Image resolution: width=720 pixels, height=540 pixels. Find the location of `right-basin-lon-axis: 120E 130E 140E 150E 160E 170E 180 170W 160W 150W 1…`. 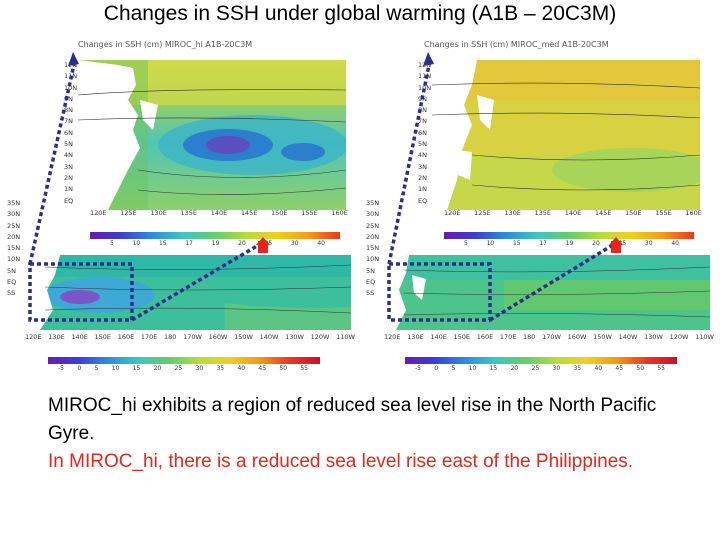

right-basin-lon-axis: 120E 130E 140E 150E 160E 170E 180 170W 160W 150W 1… is located at coordinates (549, 337).